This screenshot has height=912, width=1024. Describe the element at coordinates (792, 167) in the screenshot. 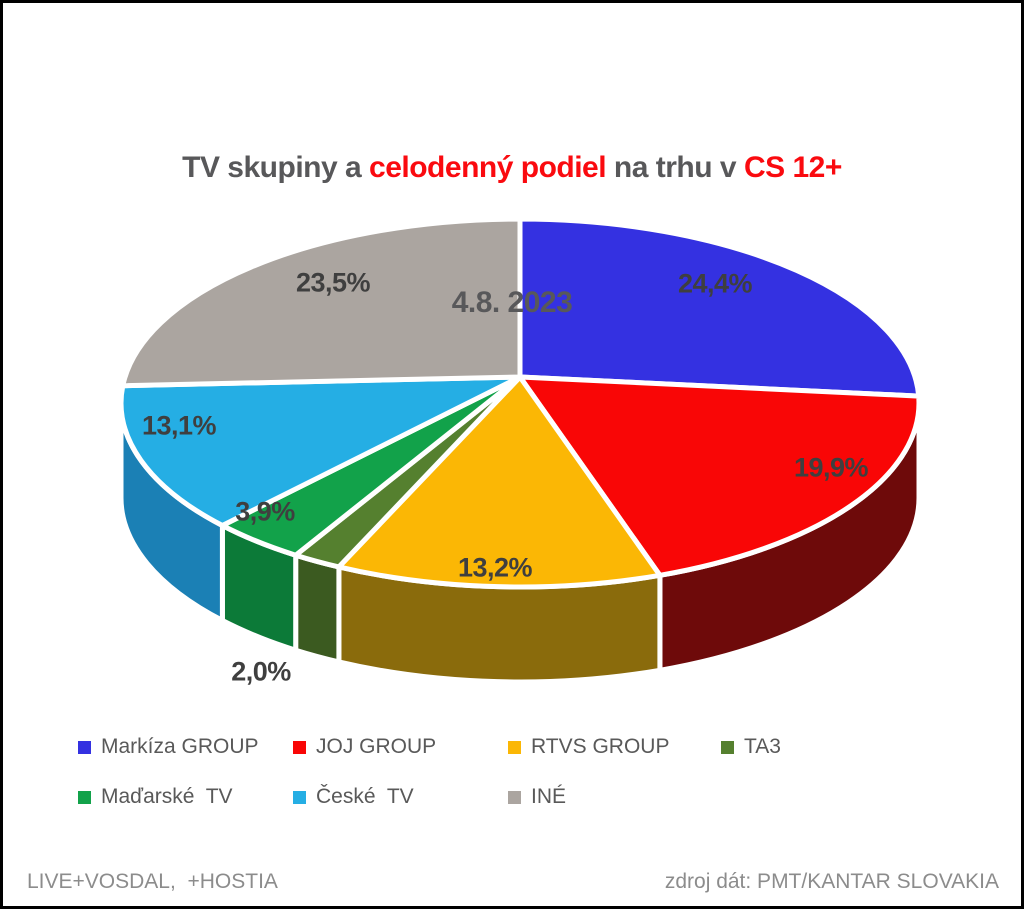

I see `title-segment: CS 12+` at that location.